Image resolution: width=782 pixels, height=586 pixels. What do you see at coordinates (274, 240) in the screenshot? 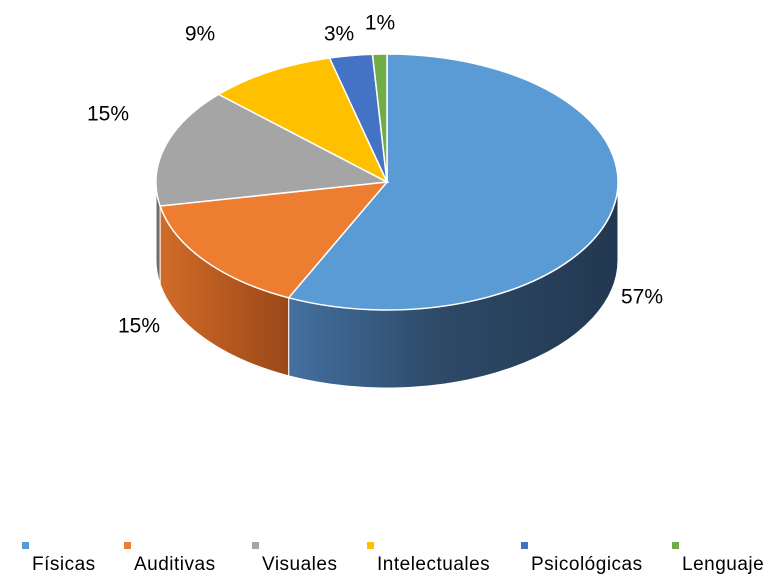
I see `pie-slice-auditivas` at bounding box center [274, 240].